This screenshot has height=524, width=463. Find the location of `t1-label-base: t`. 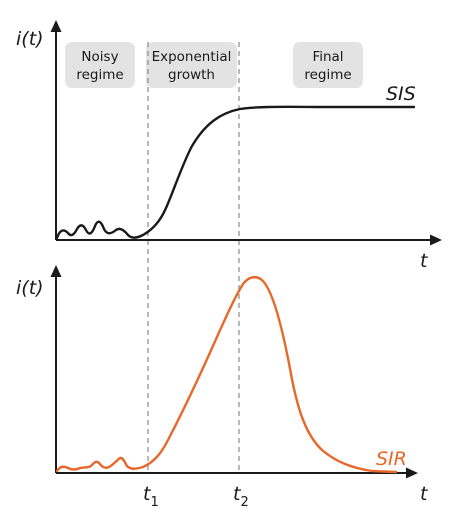

t1-label-base: t is located at coordinates (147, 494).